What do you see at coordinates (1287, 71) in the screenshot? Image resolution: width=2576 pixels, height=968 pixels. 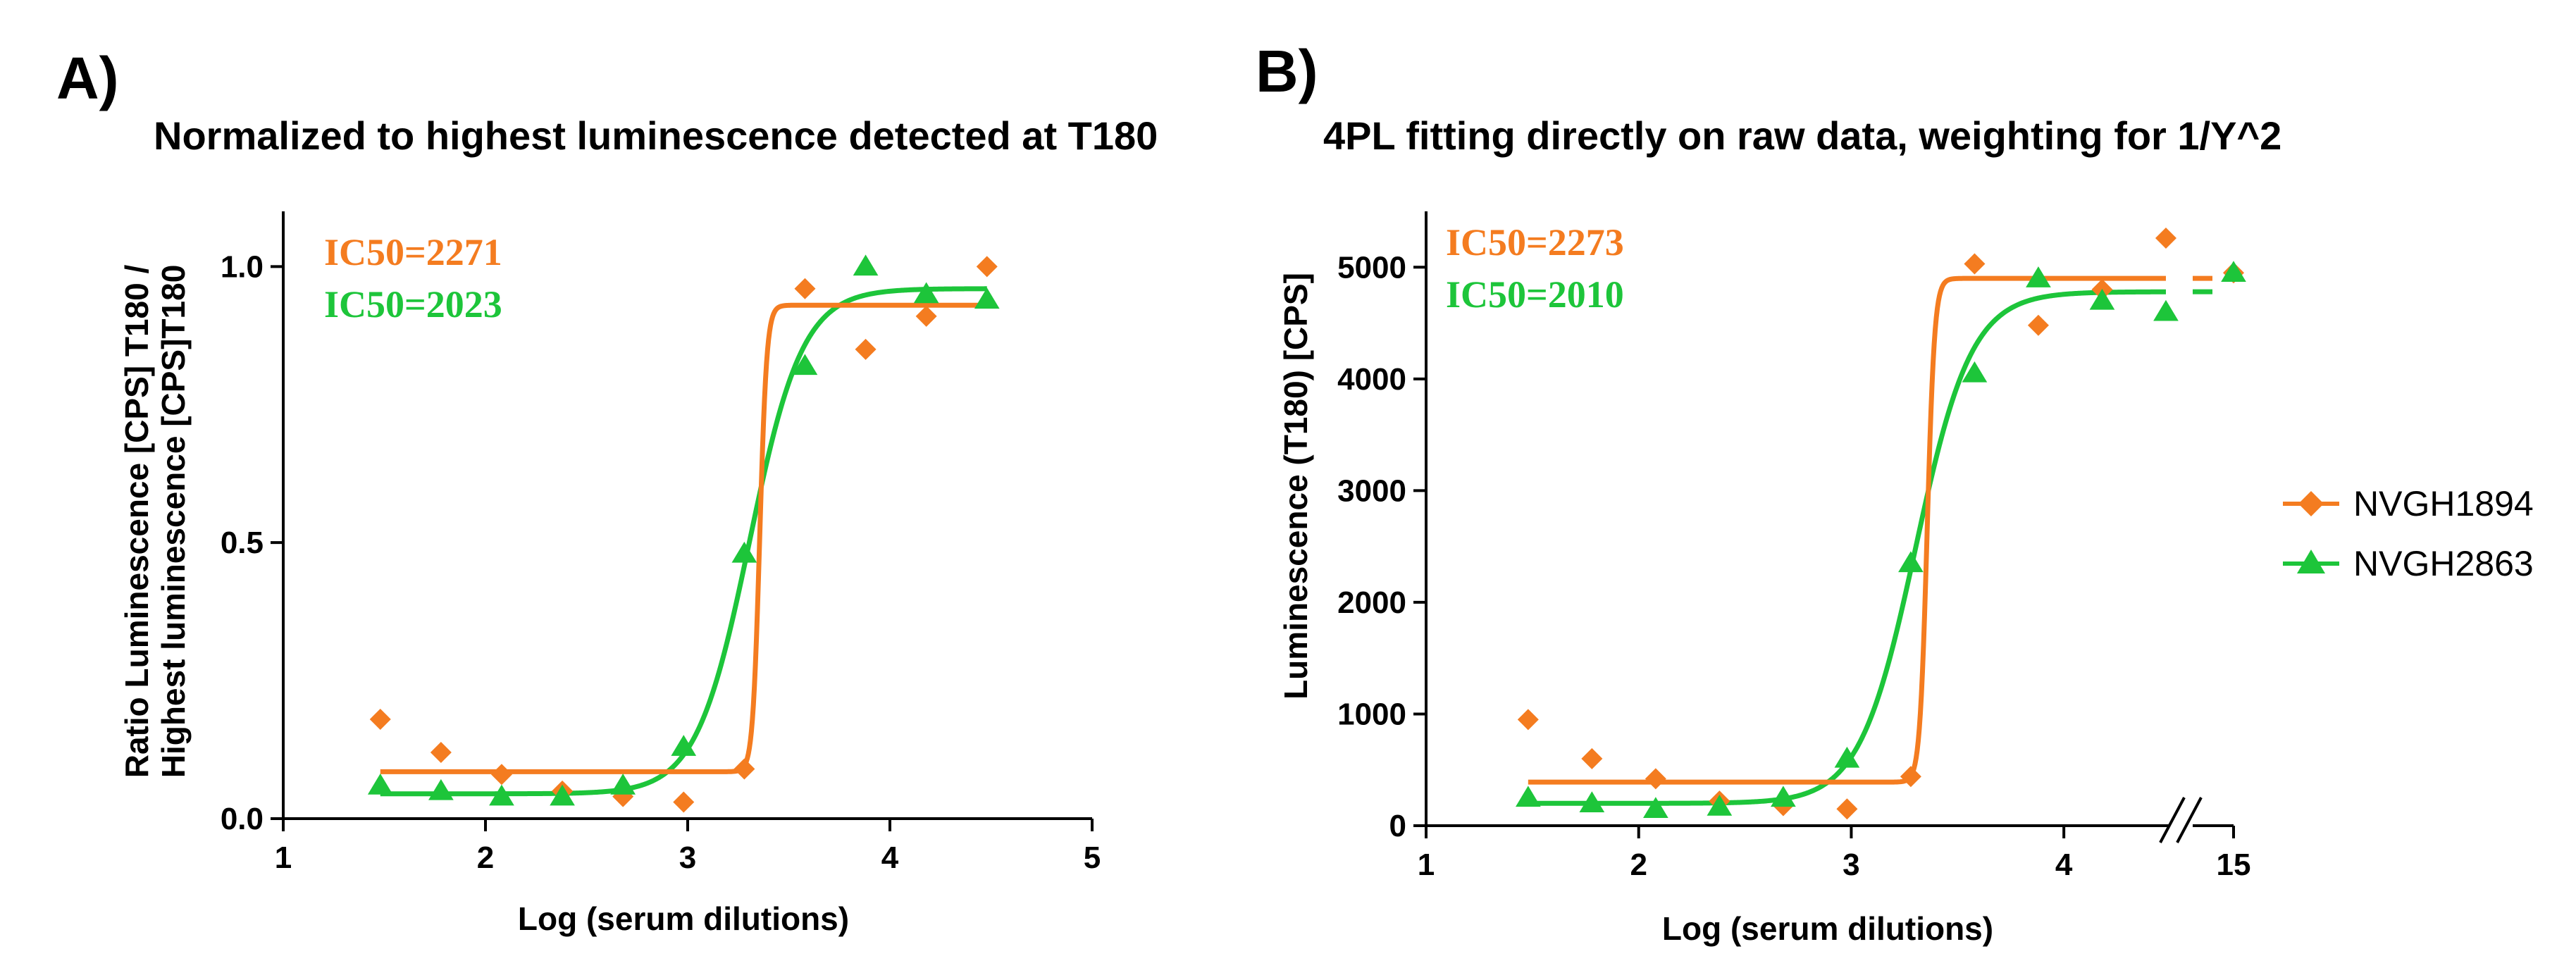 I see `panel-b-letter: B)` at bounding box center [1287, 71].